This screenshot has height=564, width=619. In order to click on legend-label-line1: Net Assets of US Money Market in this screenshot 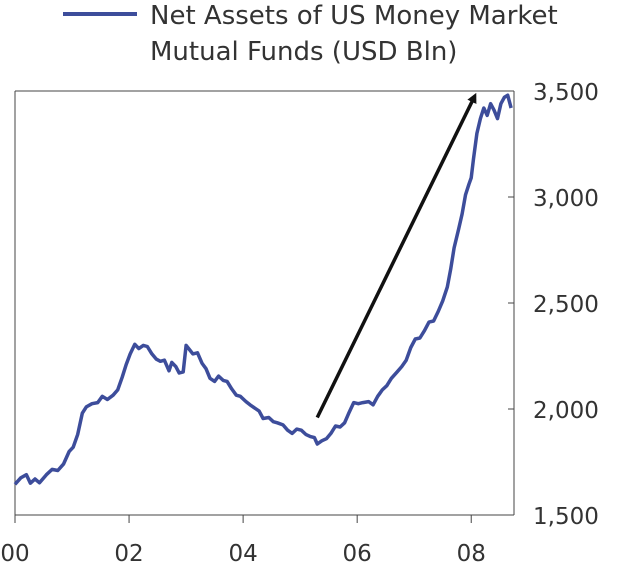, I will do `click(354, 16)`.